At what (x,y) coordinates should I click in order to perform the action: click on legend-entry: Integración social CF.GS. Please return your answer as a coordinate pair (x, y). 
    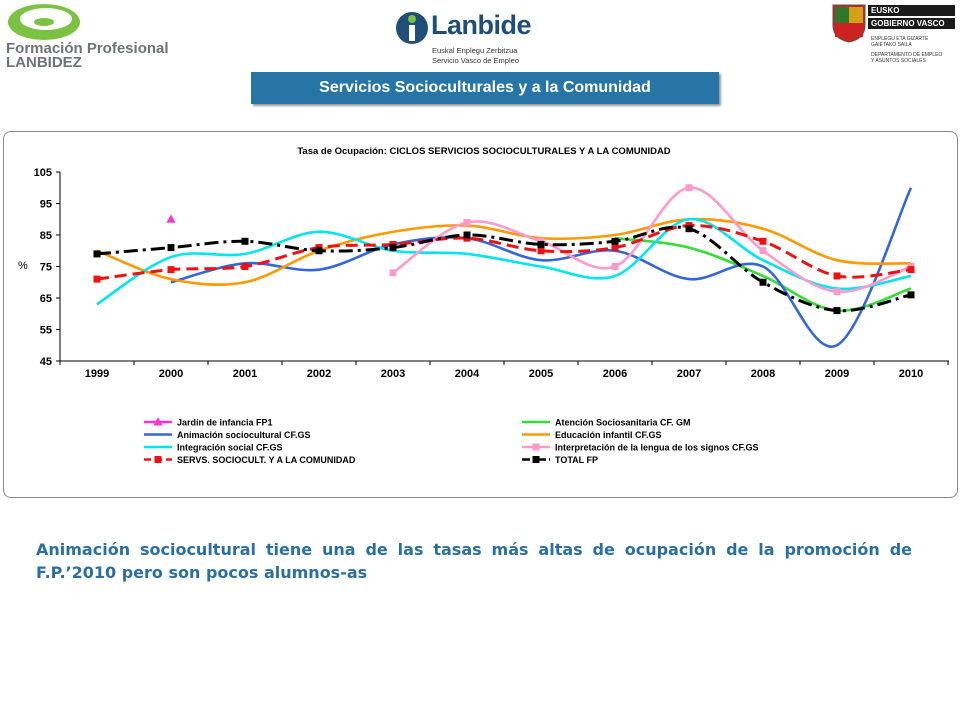
    Looking at the image, I should click on (213, 448).